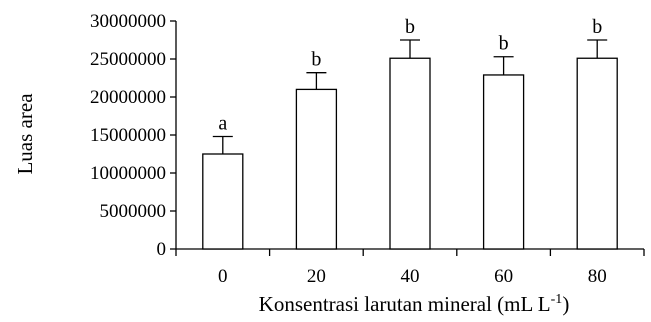 Image resolution: width=651 pixels, height=322 pixels. What do you see at coordinates (565, 304) in the screenshot?
I see `x-axis-label-tail: )` at bounding box center [565, 304].